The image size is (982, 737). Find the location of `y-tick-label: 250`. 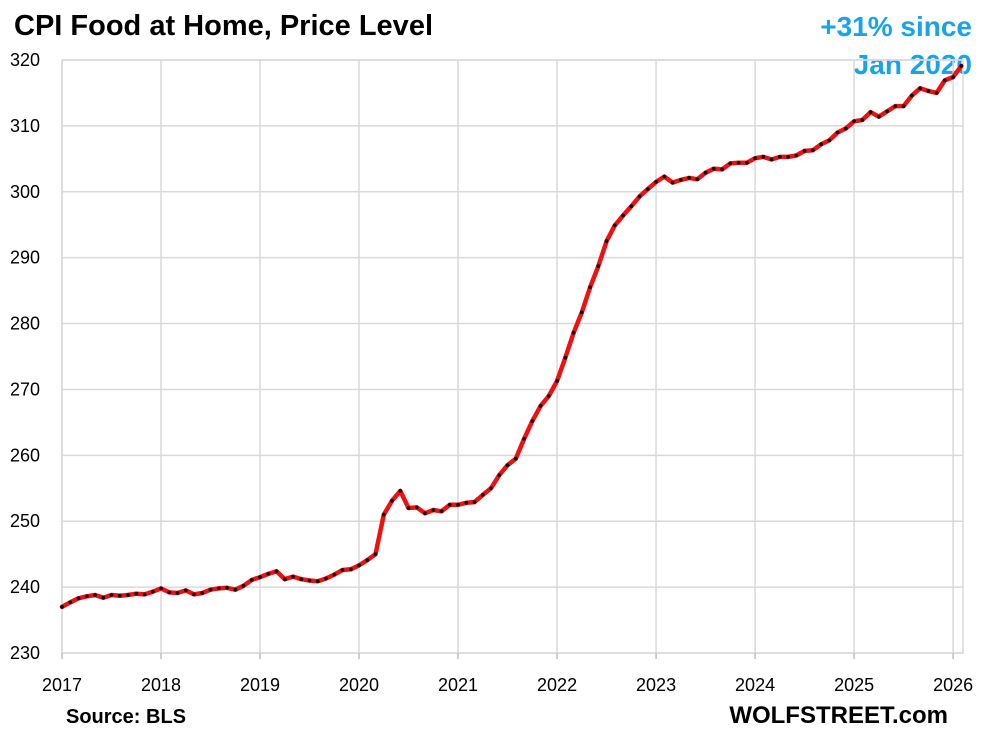

y-tick-label: 250 is located at coordinates (25, 521).